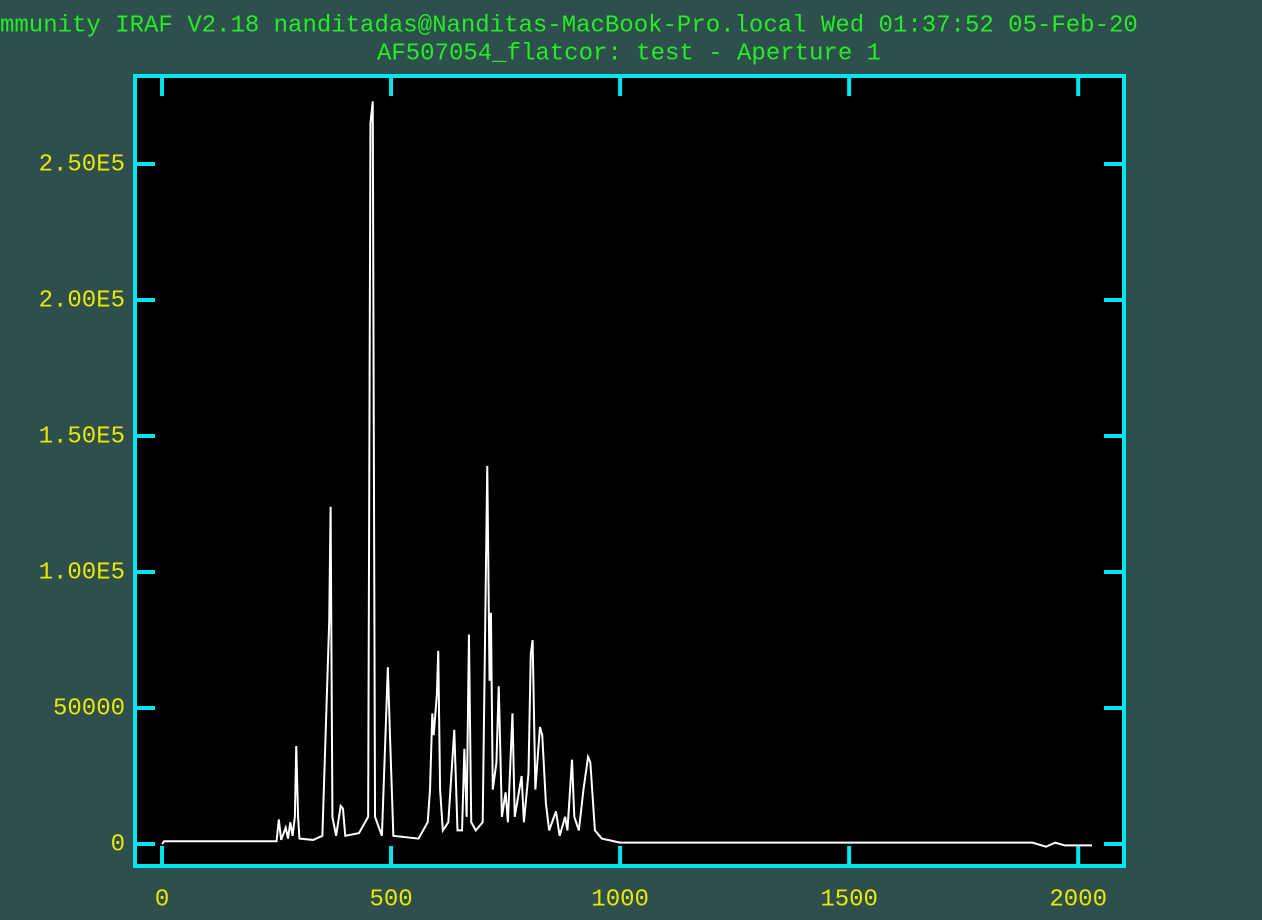  I want to click on y-tick-label: 2.50E5, so click(82, 164).